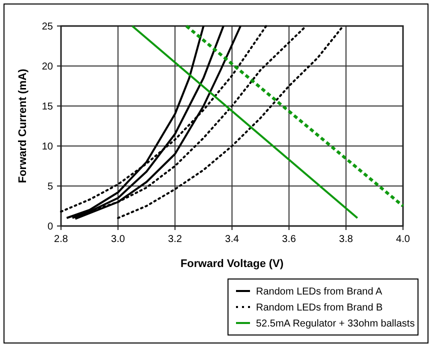 Image resolution: width=432 pixels, height=347 pixels. What do you see at coordinates (346, 239) in the screenshot?
I see `x-tick-label: 3.8` at bounding box center [346, 239].